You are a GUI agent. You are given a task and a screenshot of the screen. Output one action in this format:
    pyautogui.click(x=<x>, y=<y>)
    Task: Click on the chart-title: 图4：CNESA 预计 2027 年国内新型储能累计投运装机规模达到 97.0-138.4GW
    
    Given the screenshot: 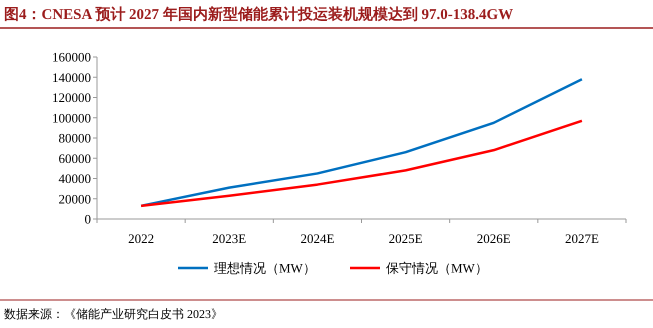 What is the action you would take?
    pyautogui.click(x=259, y=14)
    